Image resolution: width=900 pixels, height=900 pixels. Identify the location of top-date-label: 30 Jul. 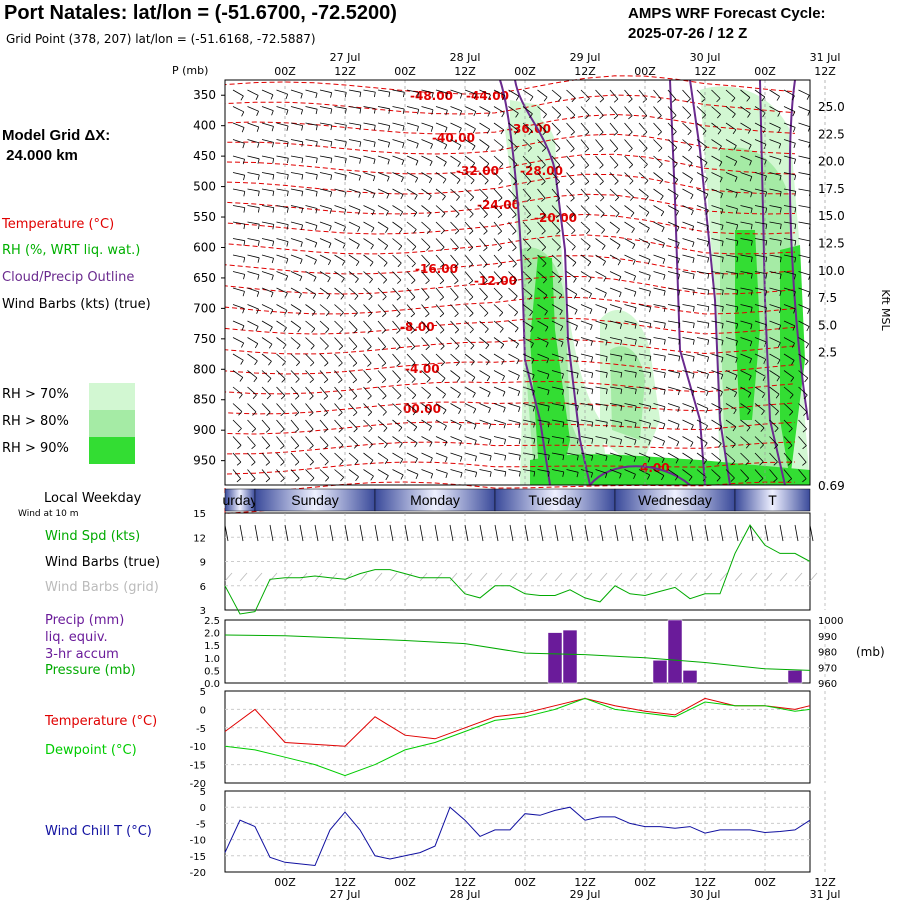
(705, 57).